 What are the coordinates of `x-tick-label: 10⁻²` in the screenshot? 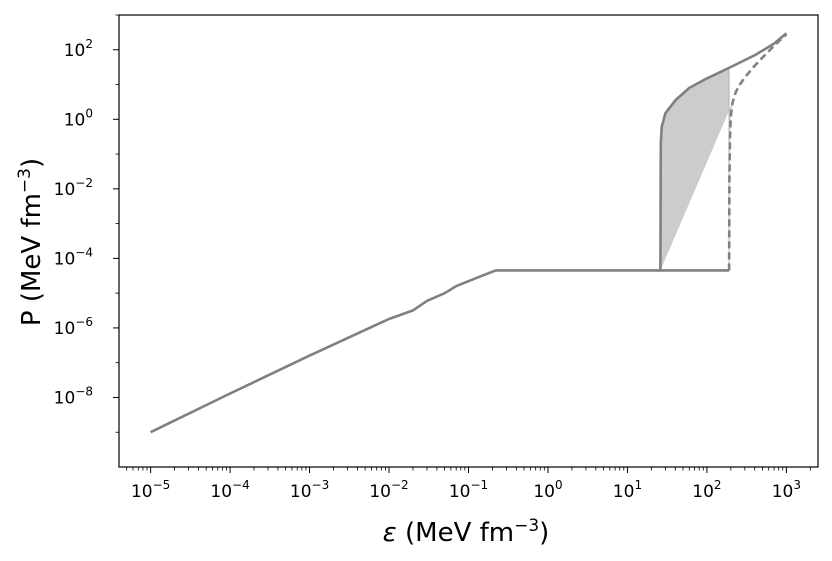 It's located at (388, 490).